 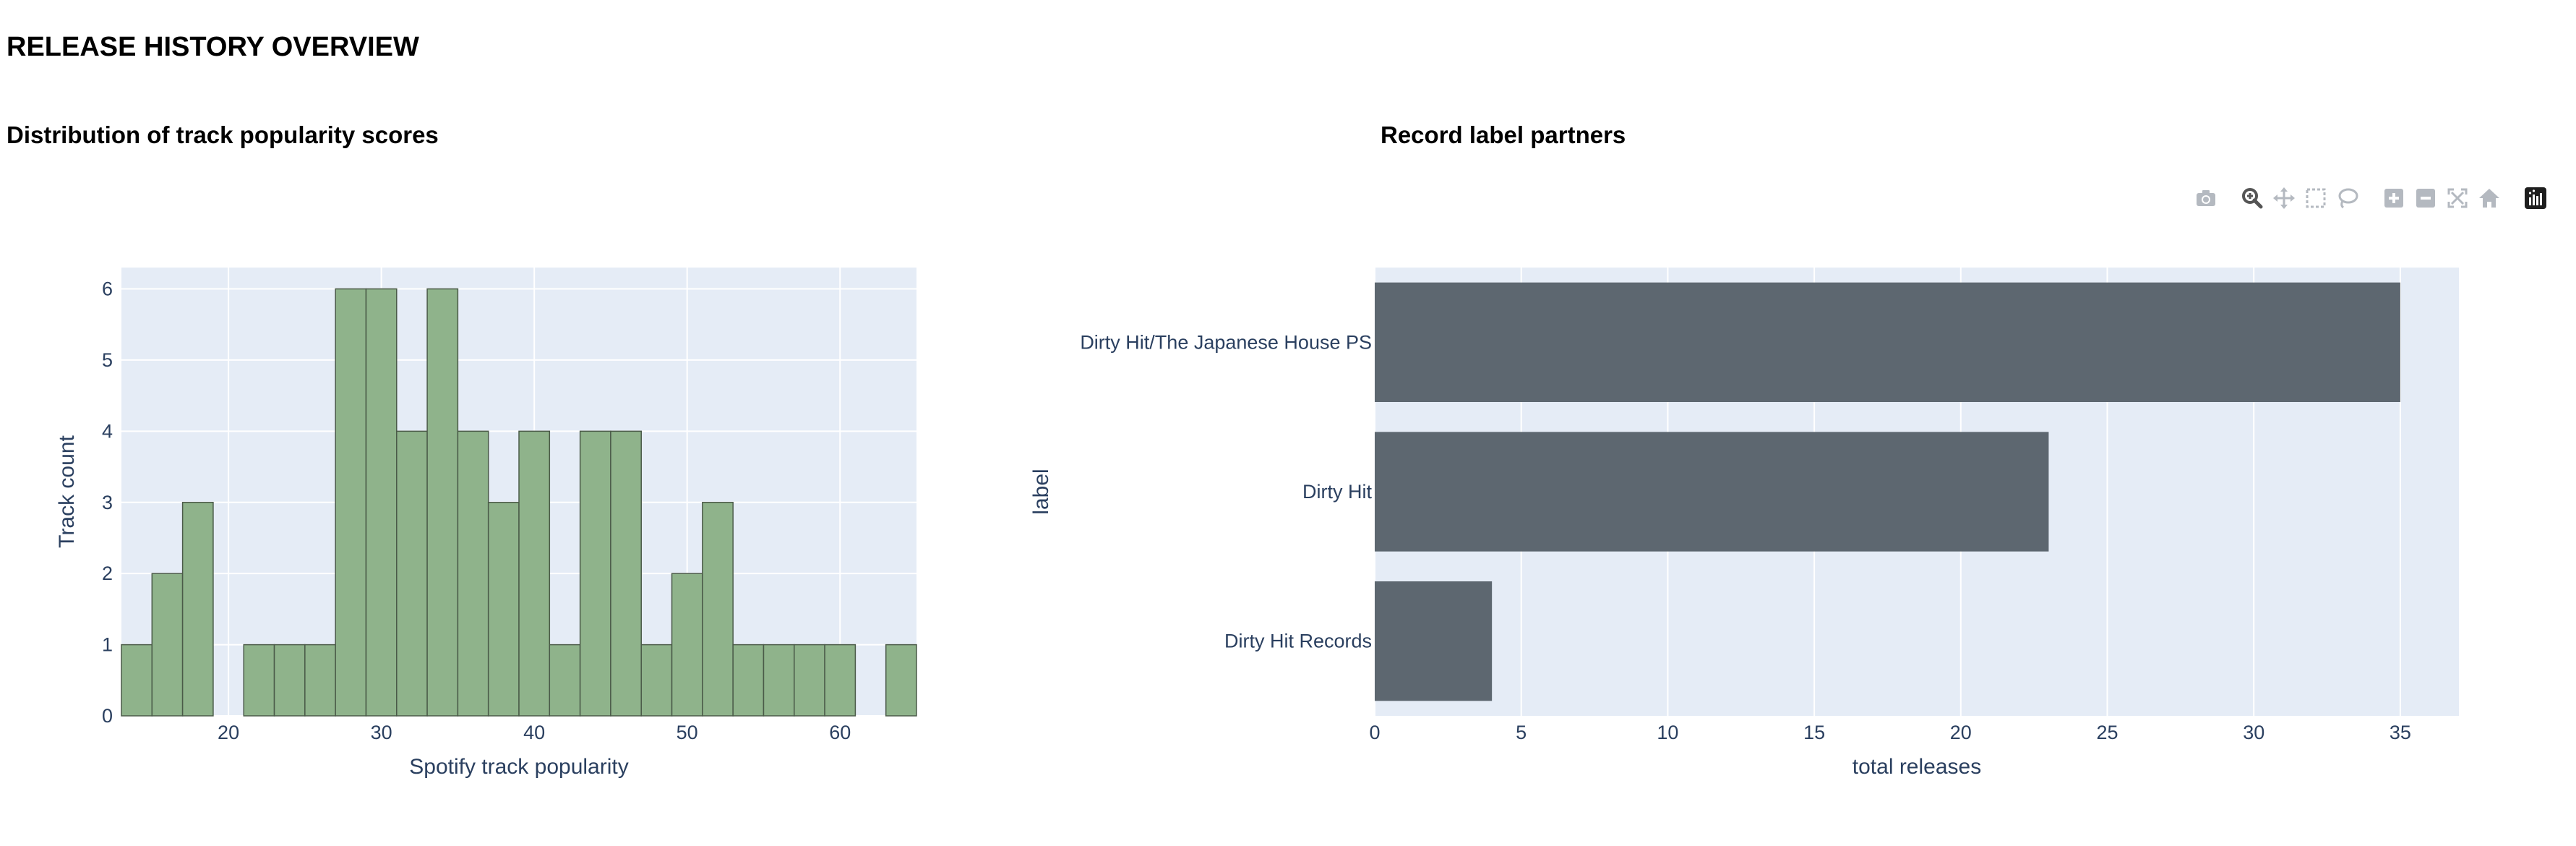 What do you see at coordinates (108, 360) in the screenshot?
I see `histogram-y-tick-label: 5` at bounding box center [108, 360].